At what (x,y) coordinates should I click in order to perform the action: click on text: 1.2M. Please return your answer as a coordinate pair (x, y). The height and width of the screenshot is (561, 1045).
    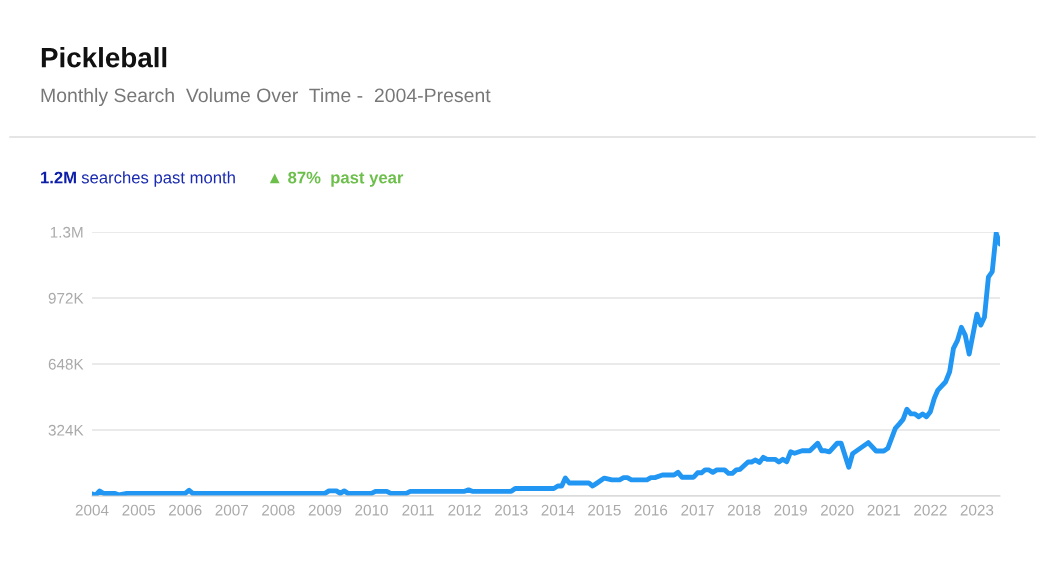
    Looking at the image, I should click on (58, 177).